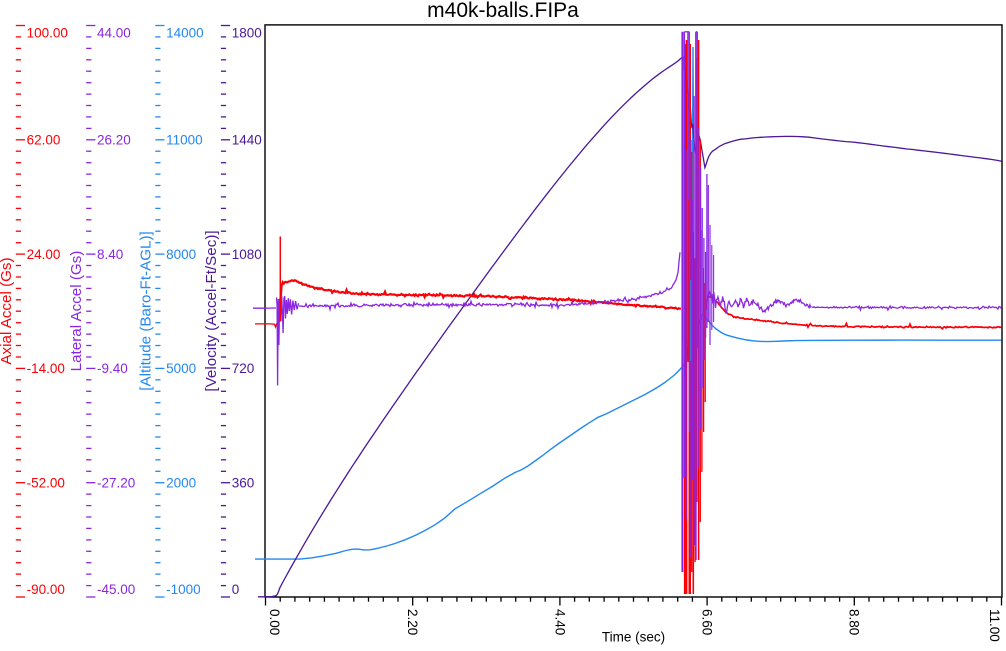 The height and width of the screenshot is (651, 1006). What do you see at coordinates (412, 622) in the screenshot?
I see `svg-text: 2.20` at bounding box center [412, 622].